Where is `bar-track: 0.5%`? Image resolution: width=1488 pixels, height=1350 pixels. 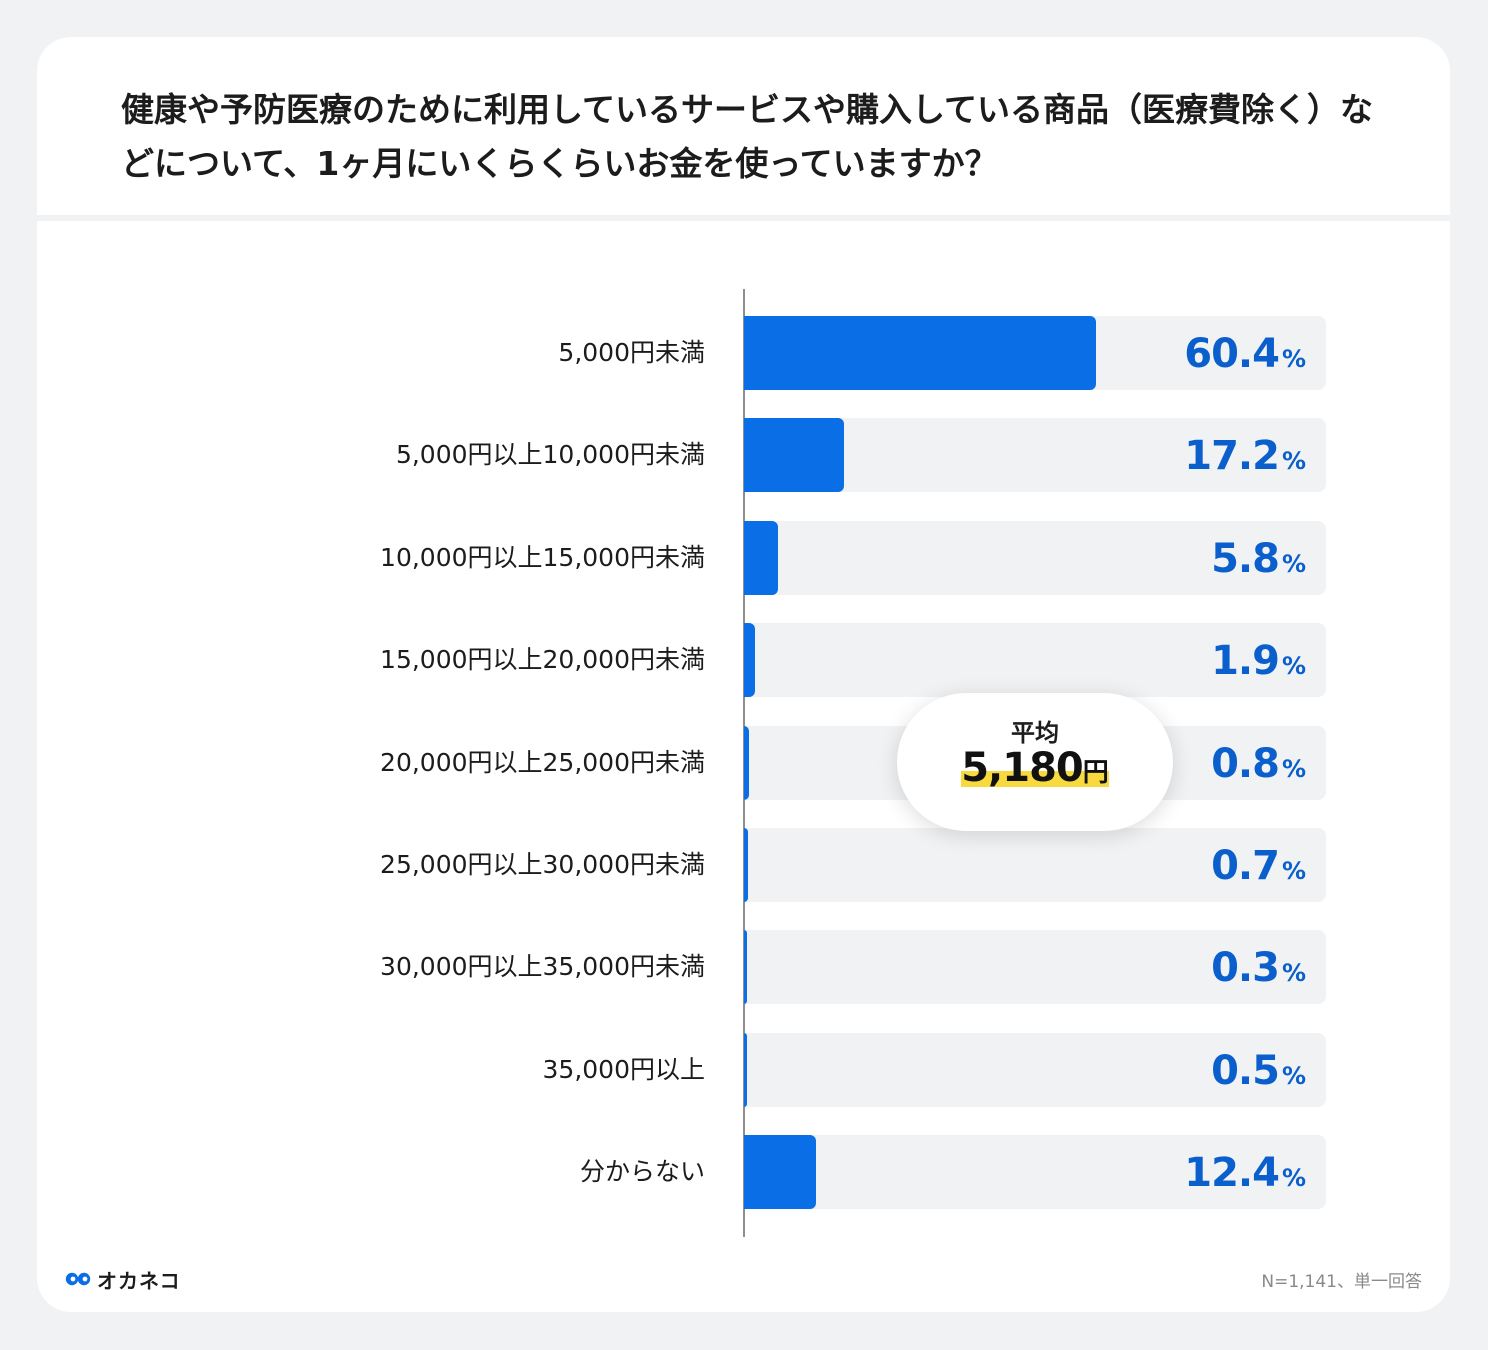 bar-track: 0.5% is located at coordinates (1035, 1070).